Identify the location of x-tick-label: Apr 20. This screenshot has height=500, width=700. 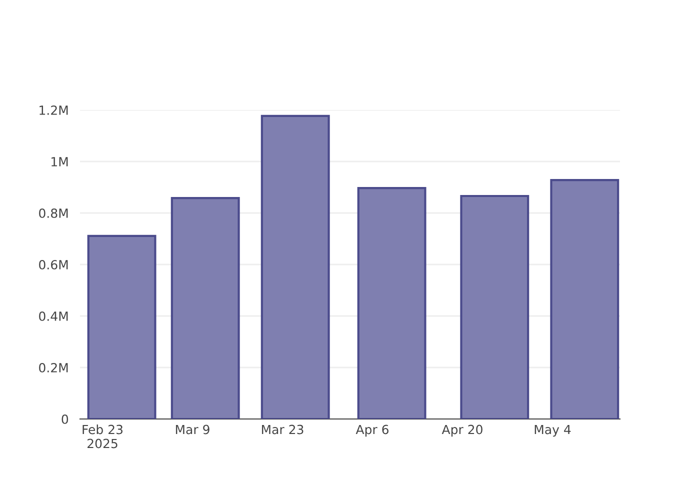
(462, 430).